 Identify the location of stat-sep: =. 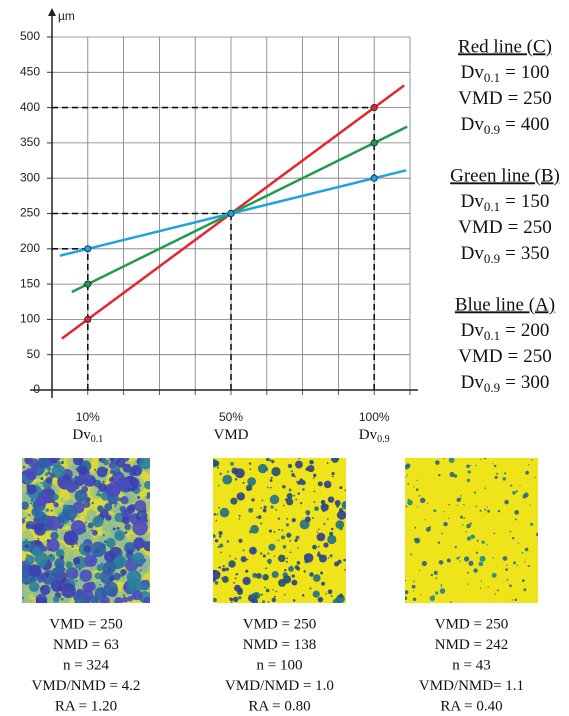
(510, 72).